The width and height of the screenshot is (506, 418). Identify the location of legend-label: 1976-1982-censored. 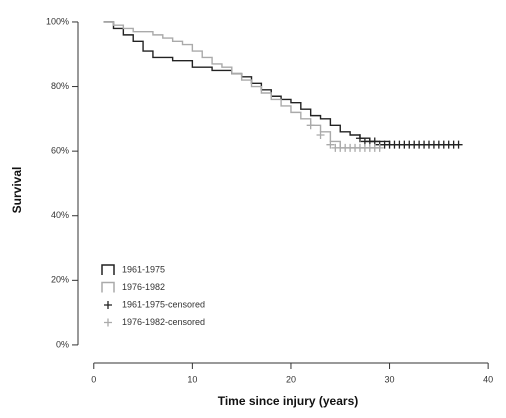
(163, 322).